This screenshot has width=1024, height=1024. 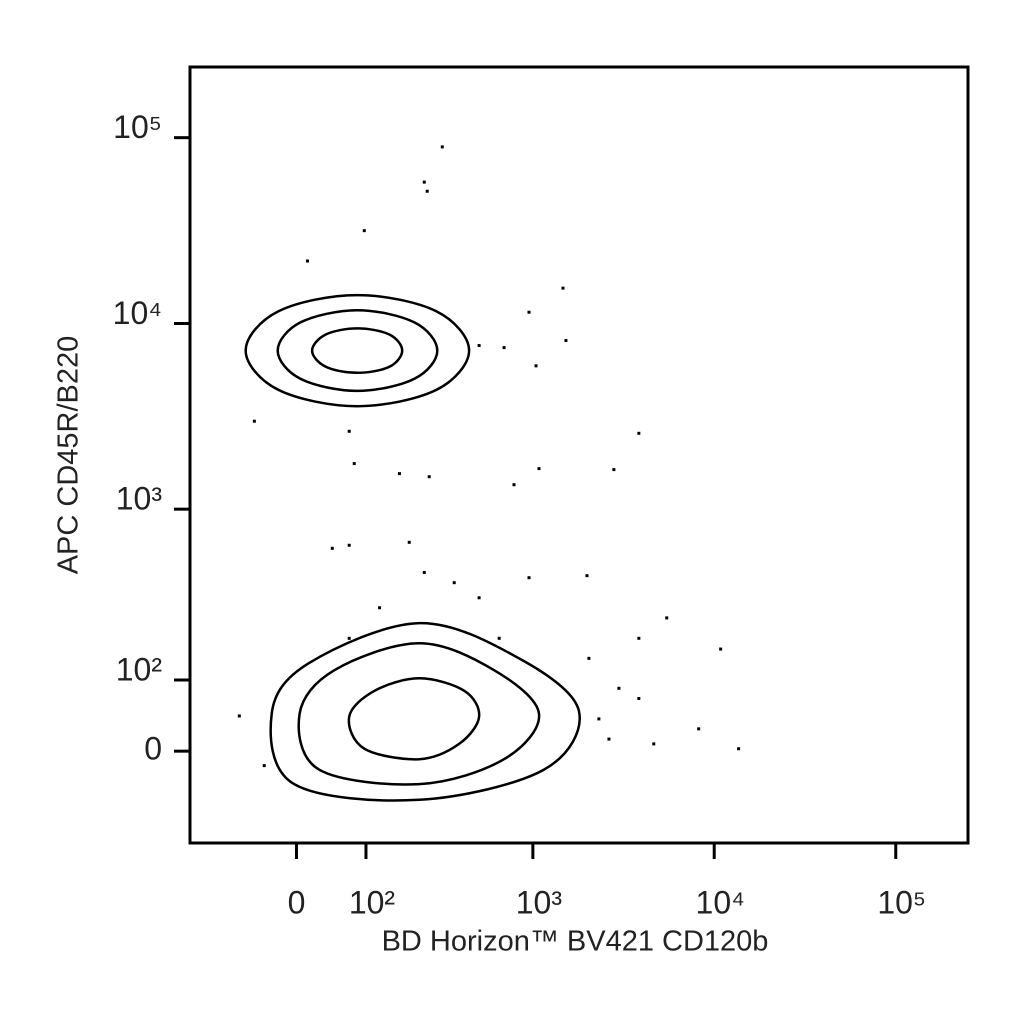 What do you see at coordinates (372, 902) in the screenshot?
I see `x-tick-label: 10²` at bounding box center [372, 902].